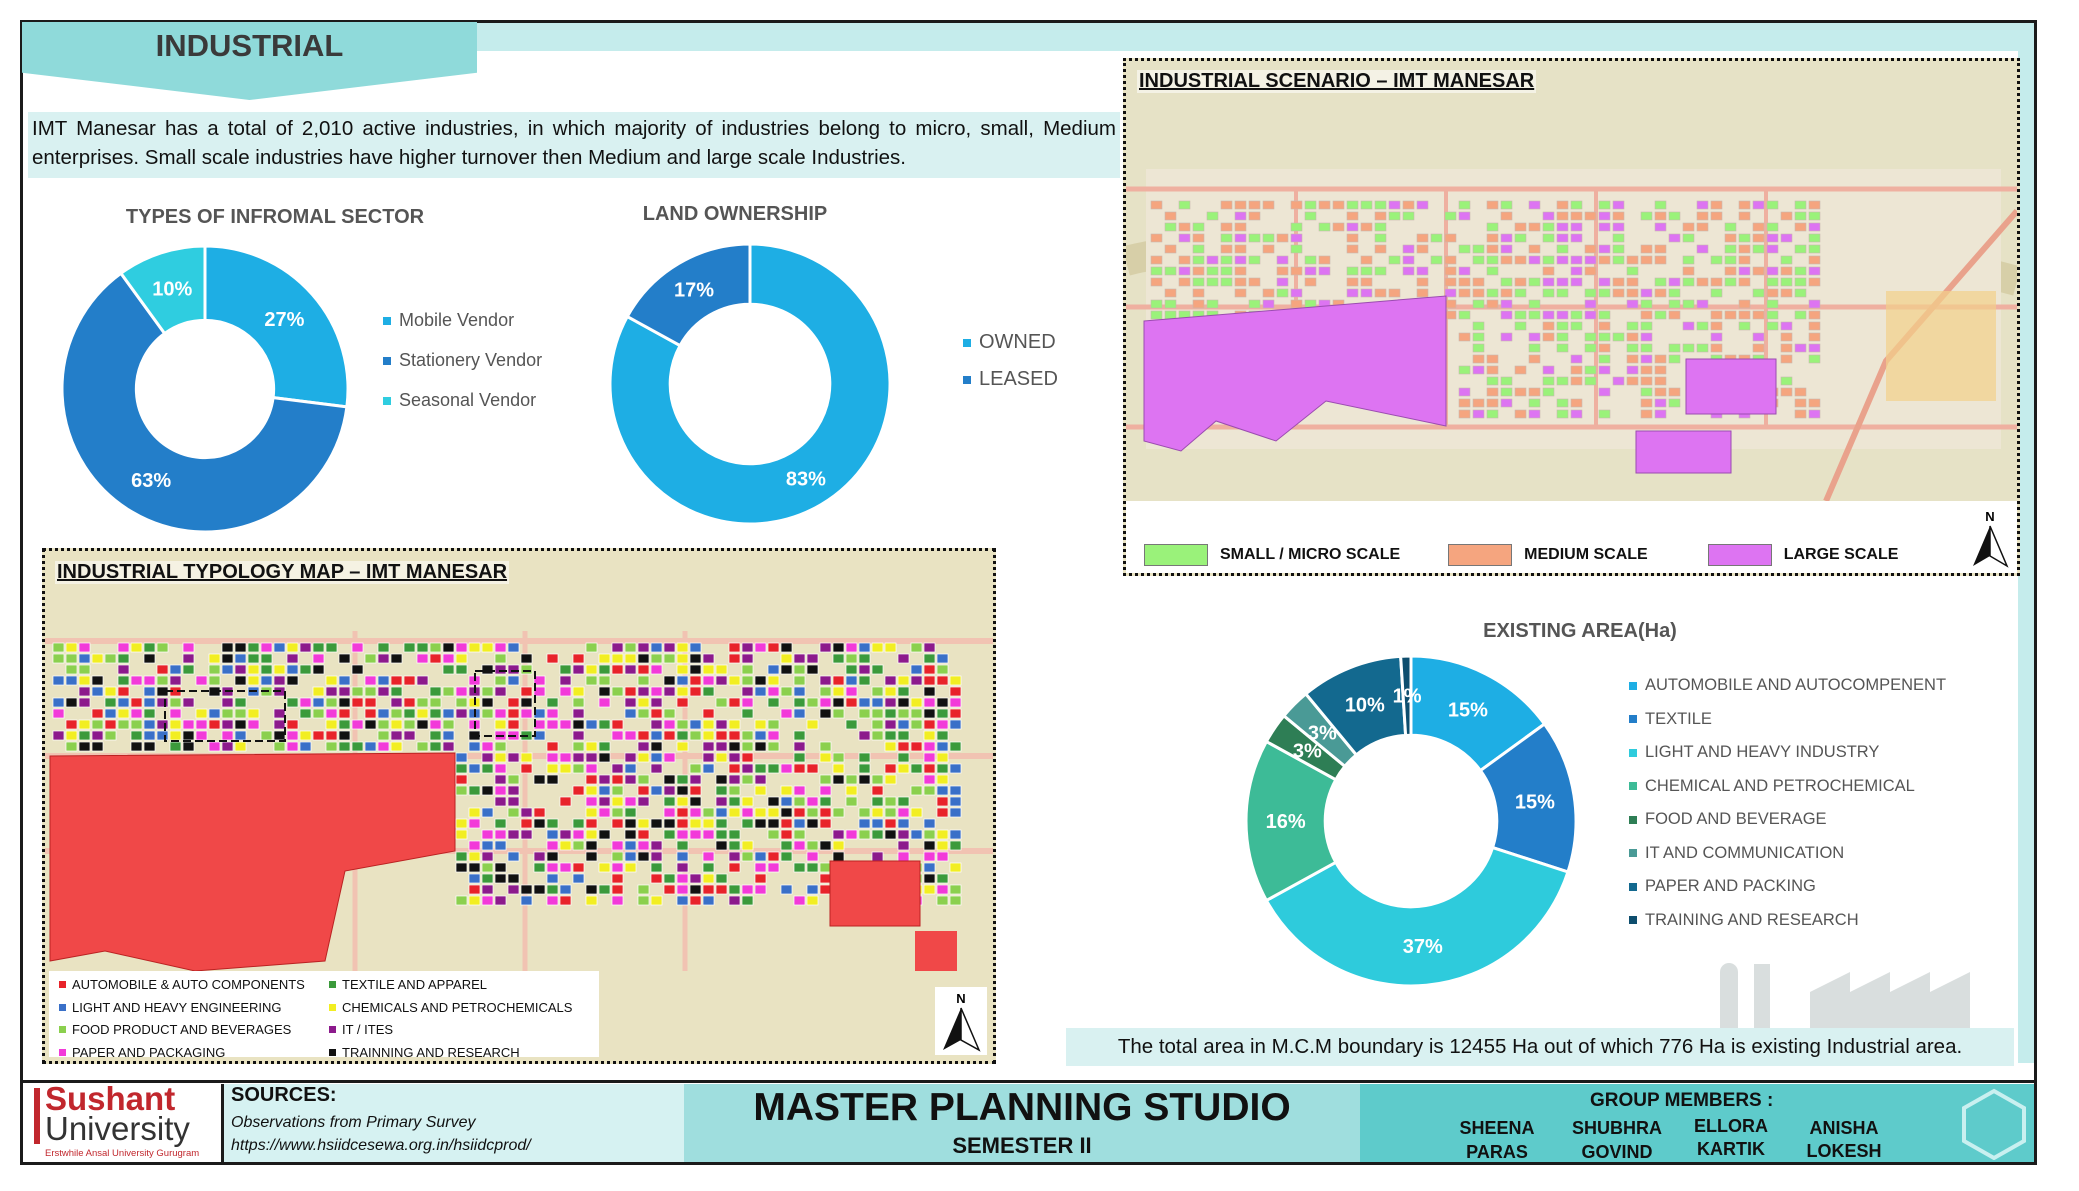  Describe the element at coordinates (1697, 1123) in the screenshot. I see `group-panel` at that location.